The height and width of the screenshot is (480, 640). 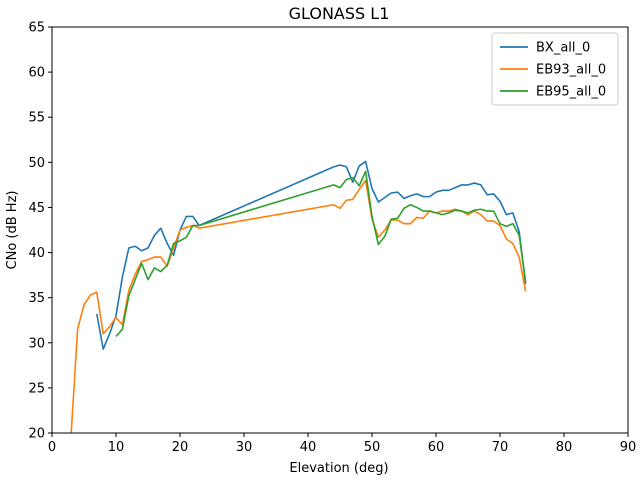 I want to click on x-tick-label: 70, so click(x=500, y=447).